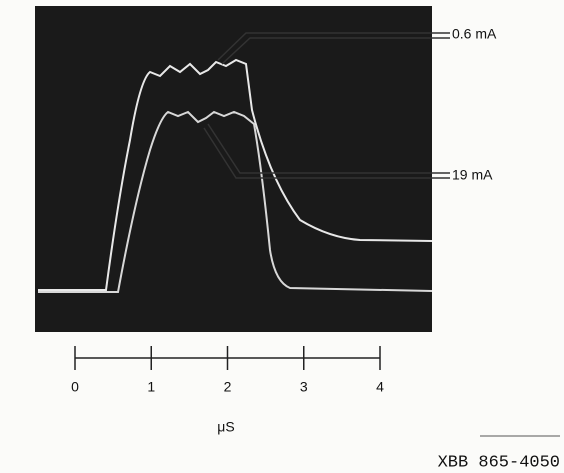 The image size is (564, 473). What do you see at coordinates (499, 462) in the screenshot?
I see `figure-id: XBB 865-4050` at bounding box center [499, 462].